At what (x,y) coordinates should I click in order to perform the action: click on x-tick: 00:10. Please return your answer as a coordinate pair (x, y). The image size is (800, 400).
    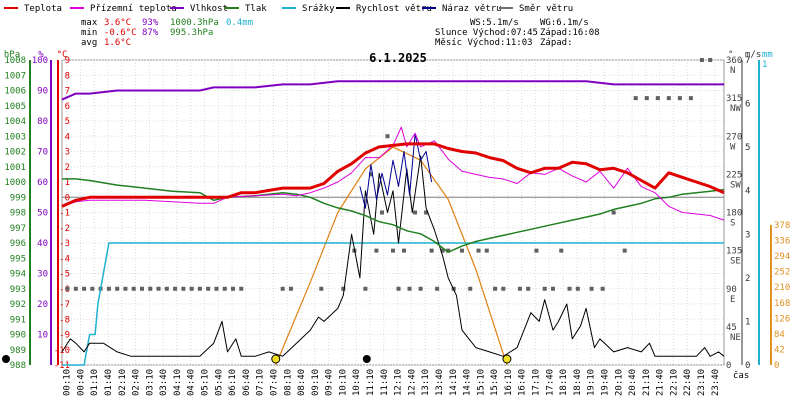
    Looking at the image, I should click on (68, 382).